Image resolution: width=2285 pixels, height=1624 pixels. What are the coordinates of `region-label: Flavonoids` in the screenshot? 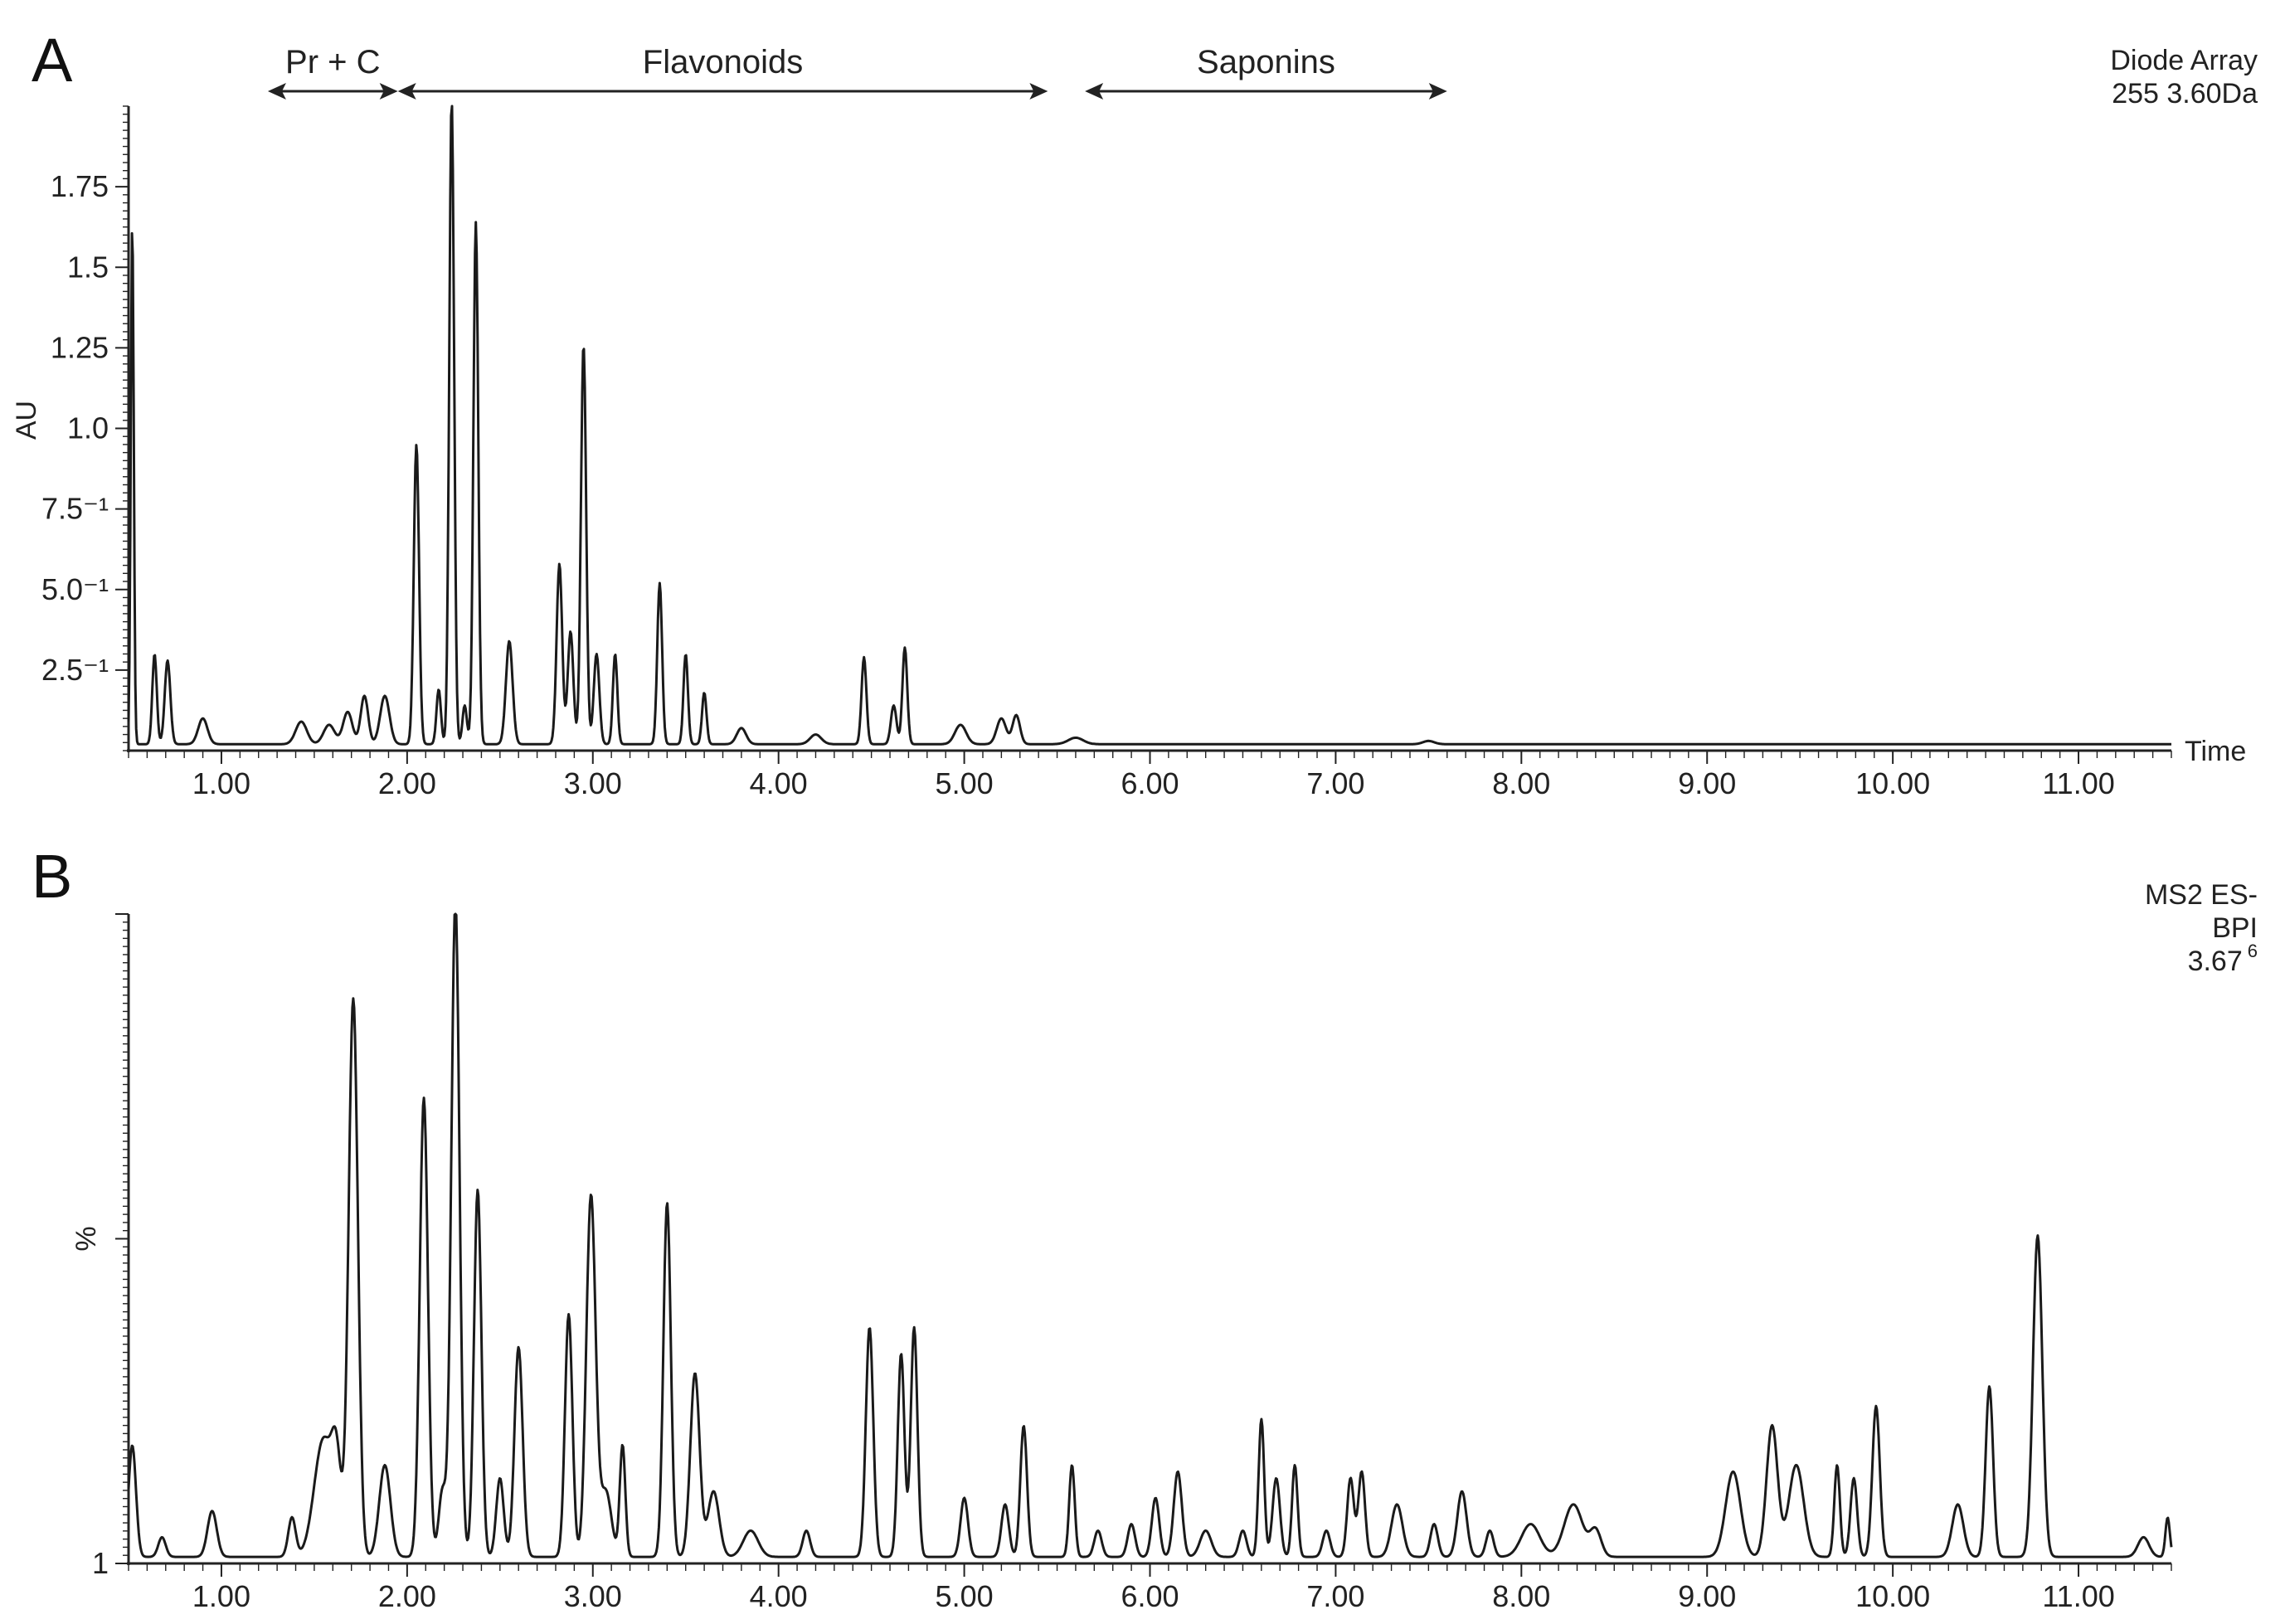 It's located at (723, 62).